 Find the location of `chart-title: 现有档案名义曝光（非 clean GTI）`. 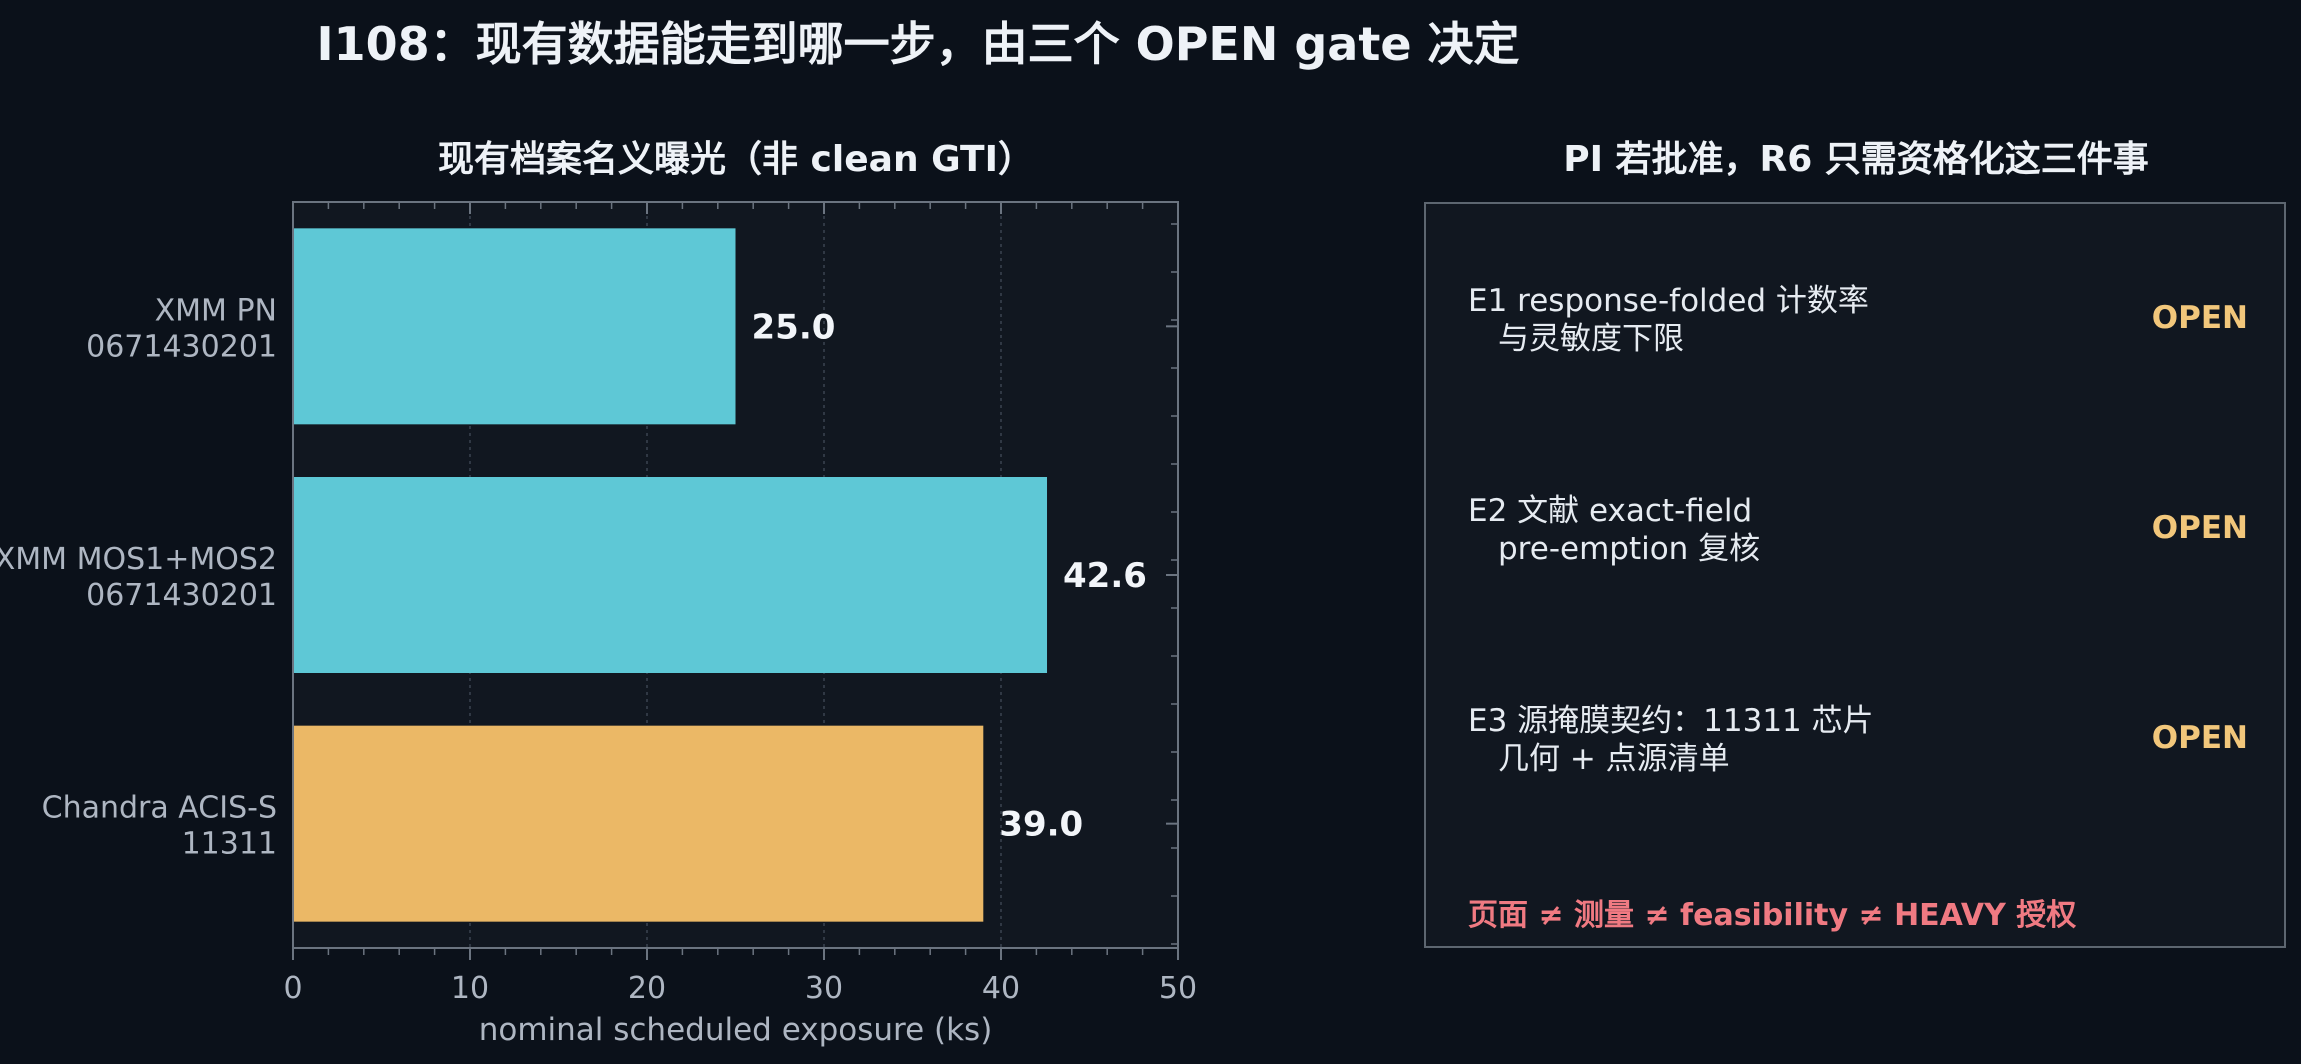

chart-title: 现有档案名义曝光（非 clean GTI） is located at coordinates (736, 159).